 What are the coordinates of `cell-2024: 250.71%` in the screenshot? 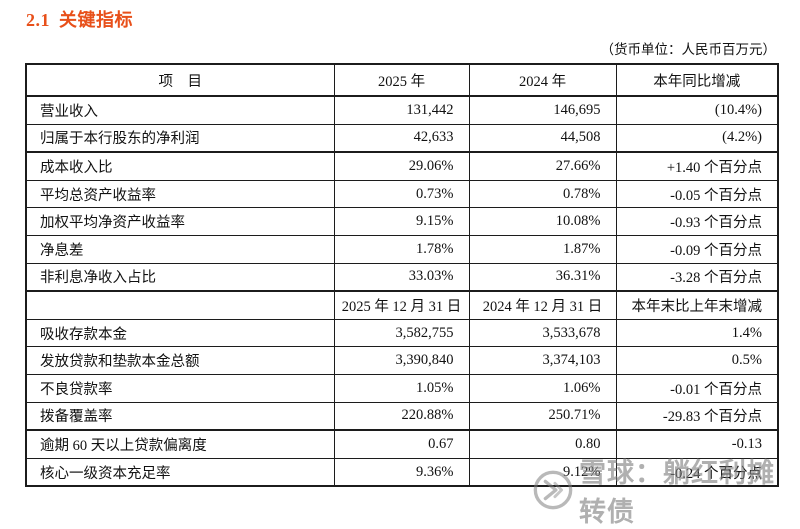 It's located at (542, 416).